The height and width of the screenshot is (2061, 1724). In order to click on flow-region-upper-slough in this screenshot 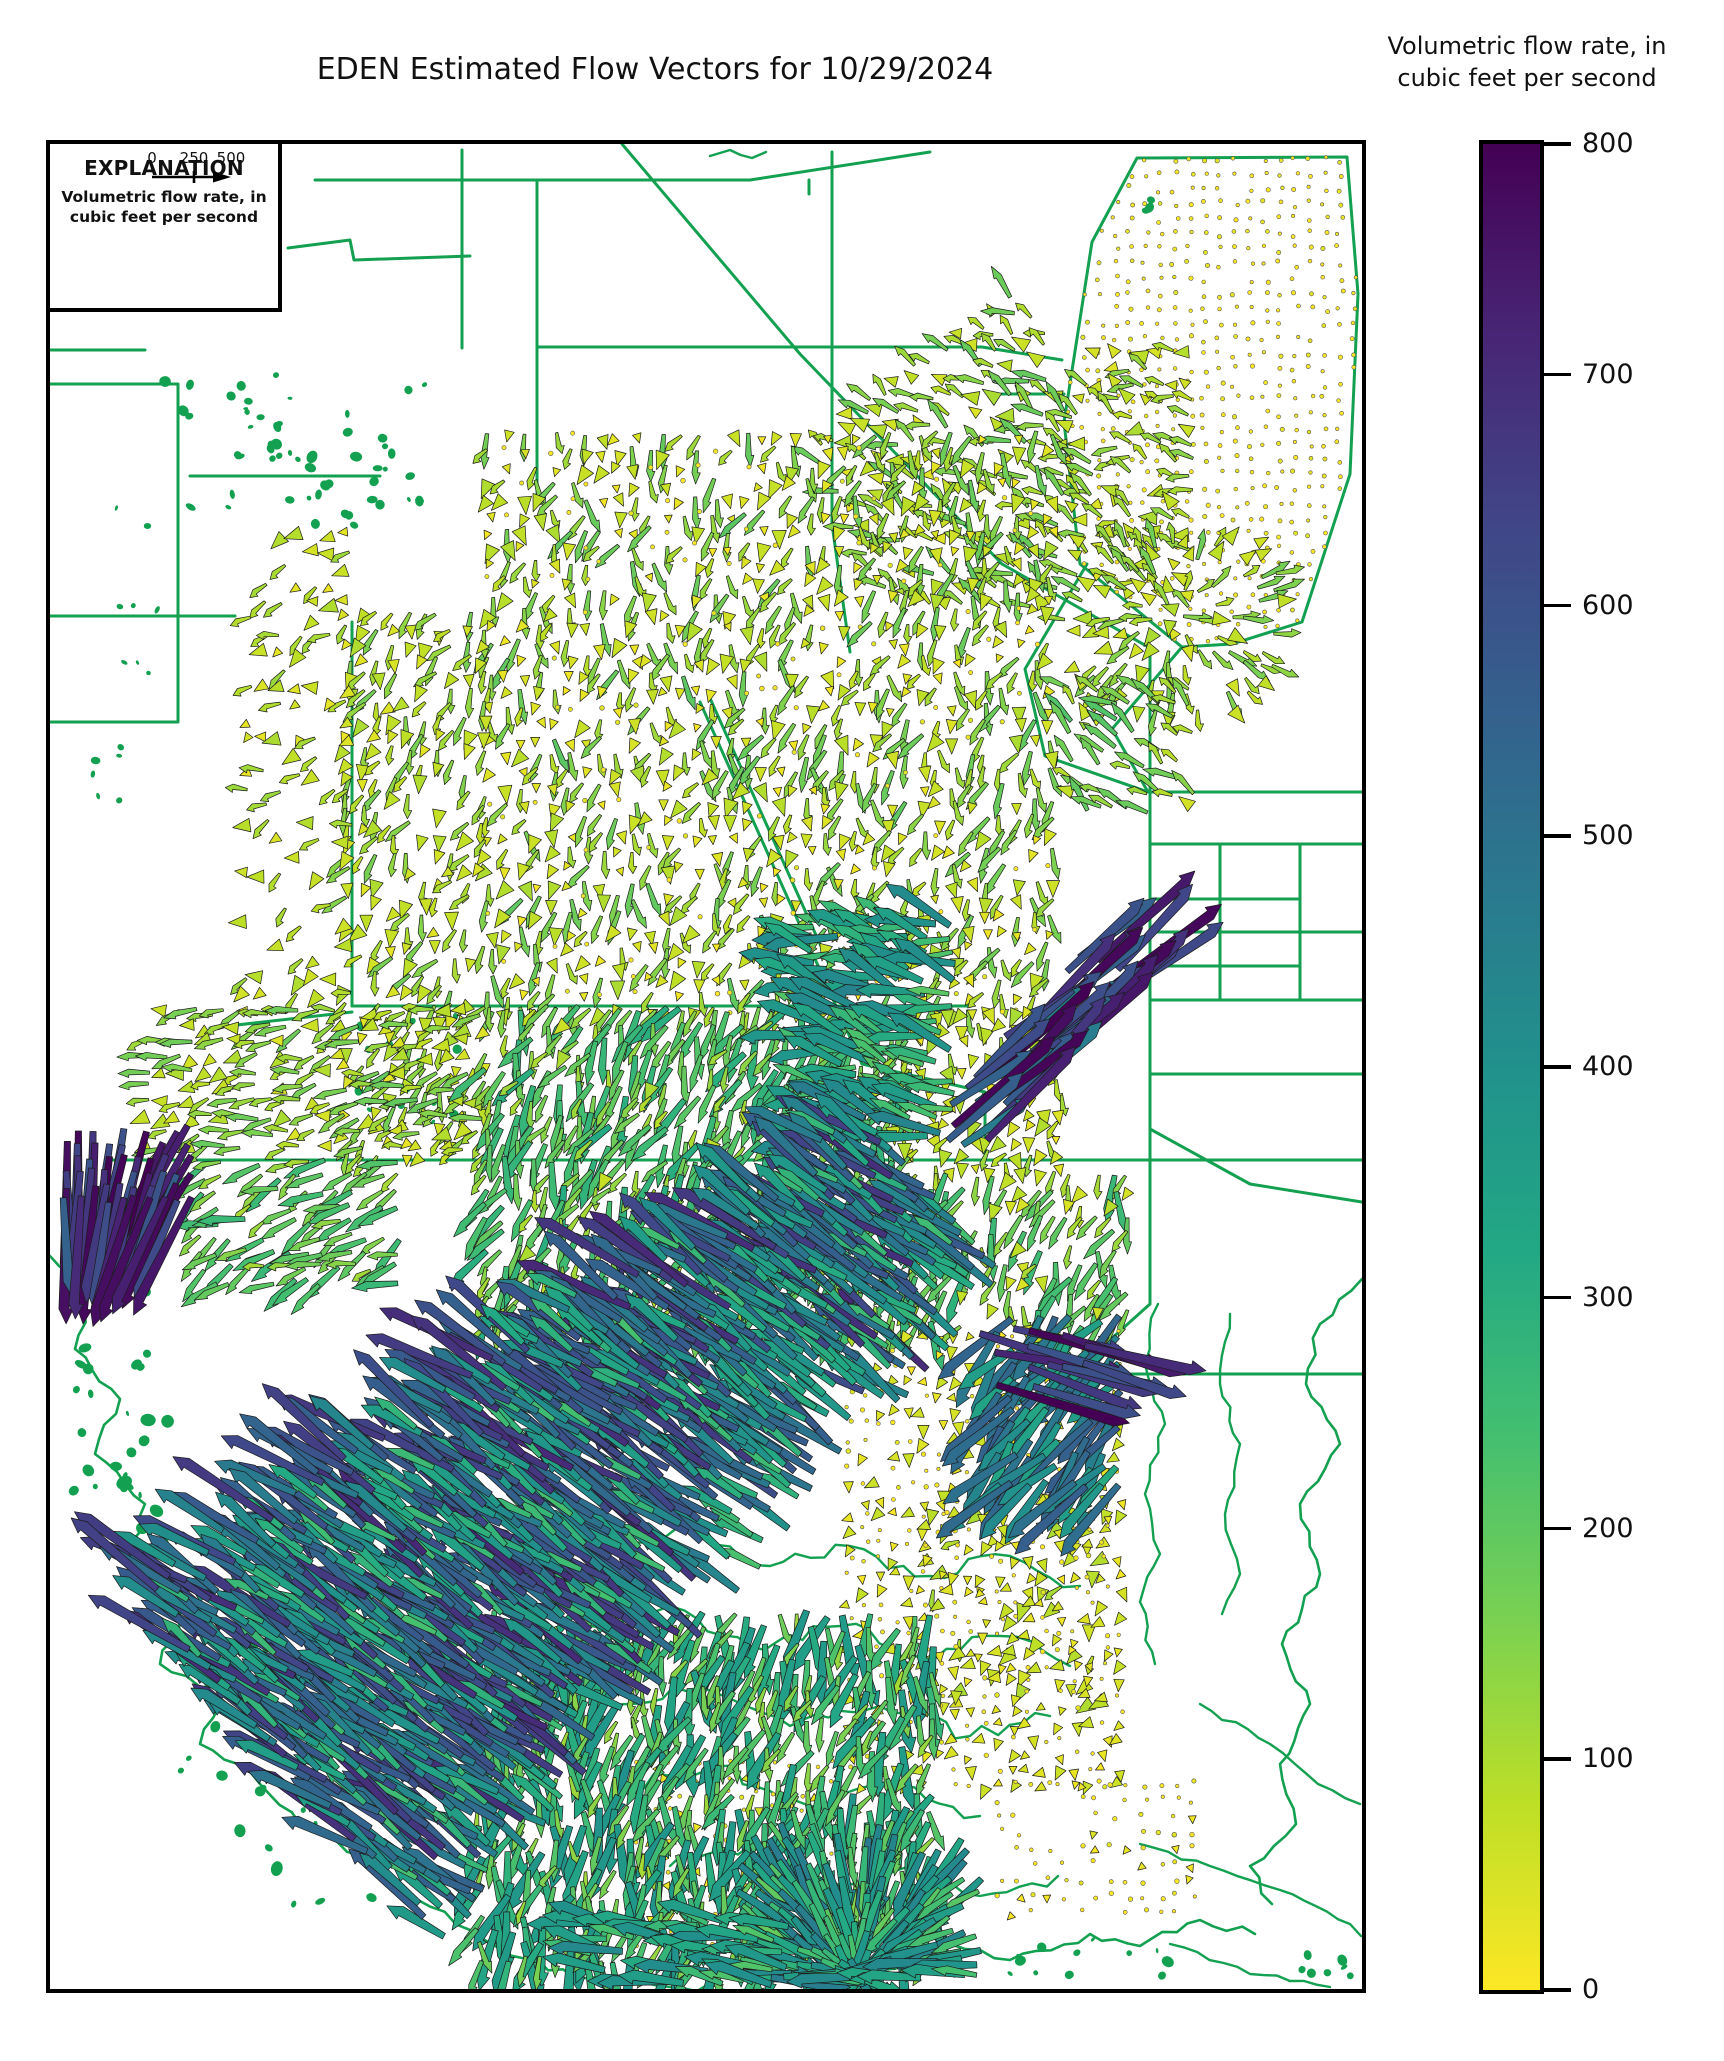, I will do `click(769, 738)`.